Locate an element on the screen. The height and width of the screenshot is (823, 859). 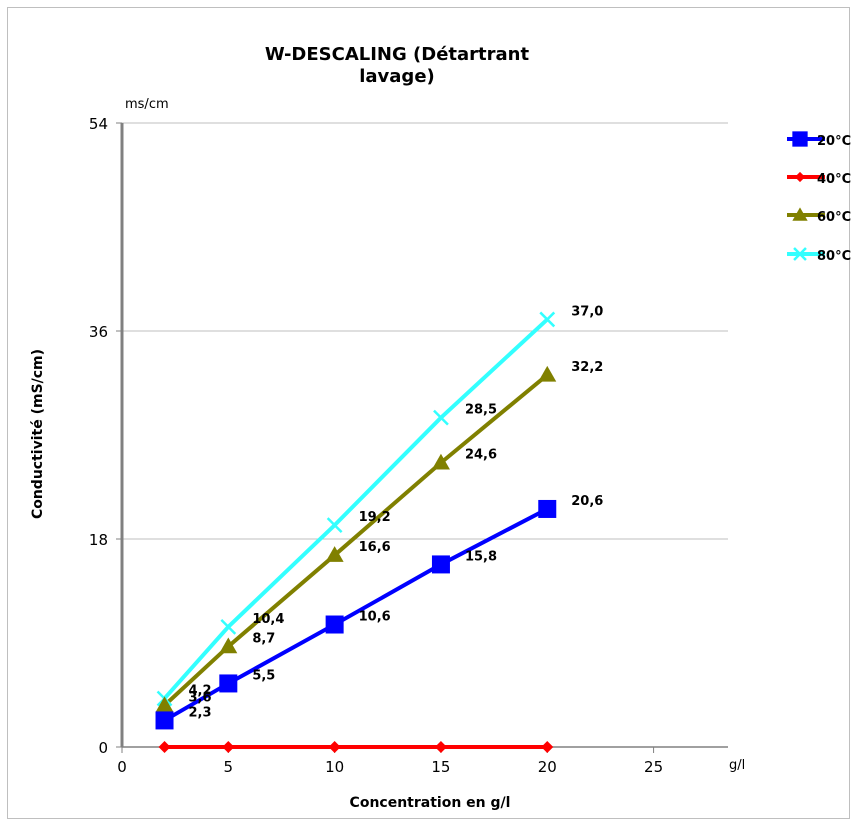
point-80°C-15-stroke-b is located at coordinates (441, 417).